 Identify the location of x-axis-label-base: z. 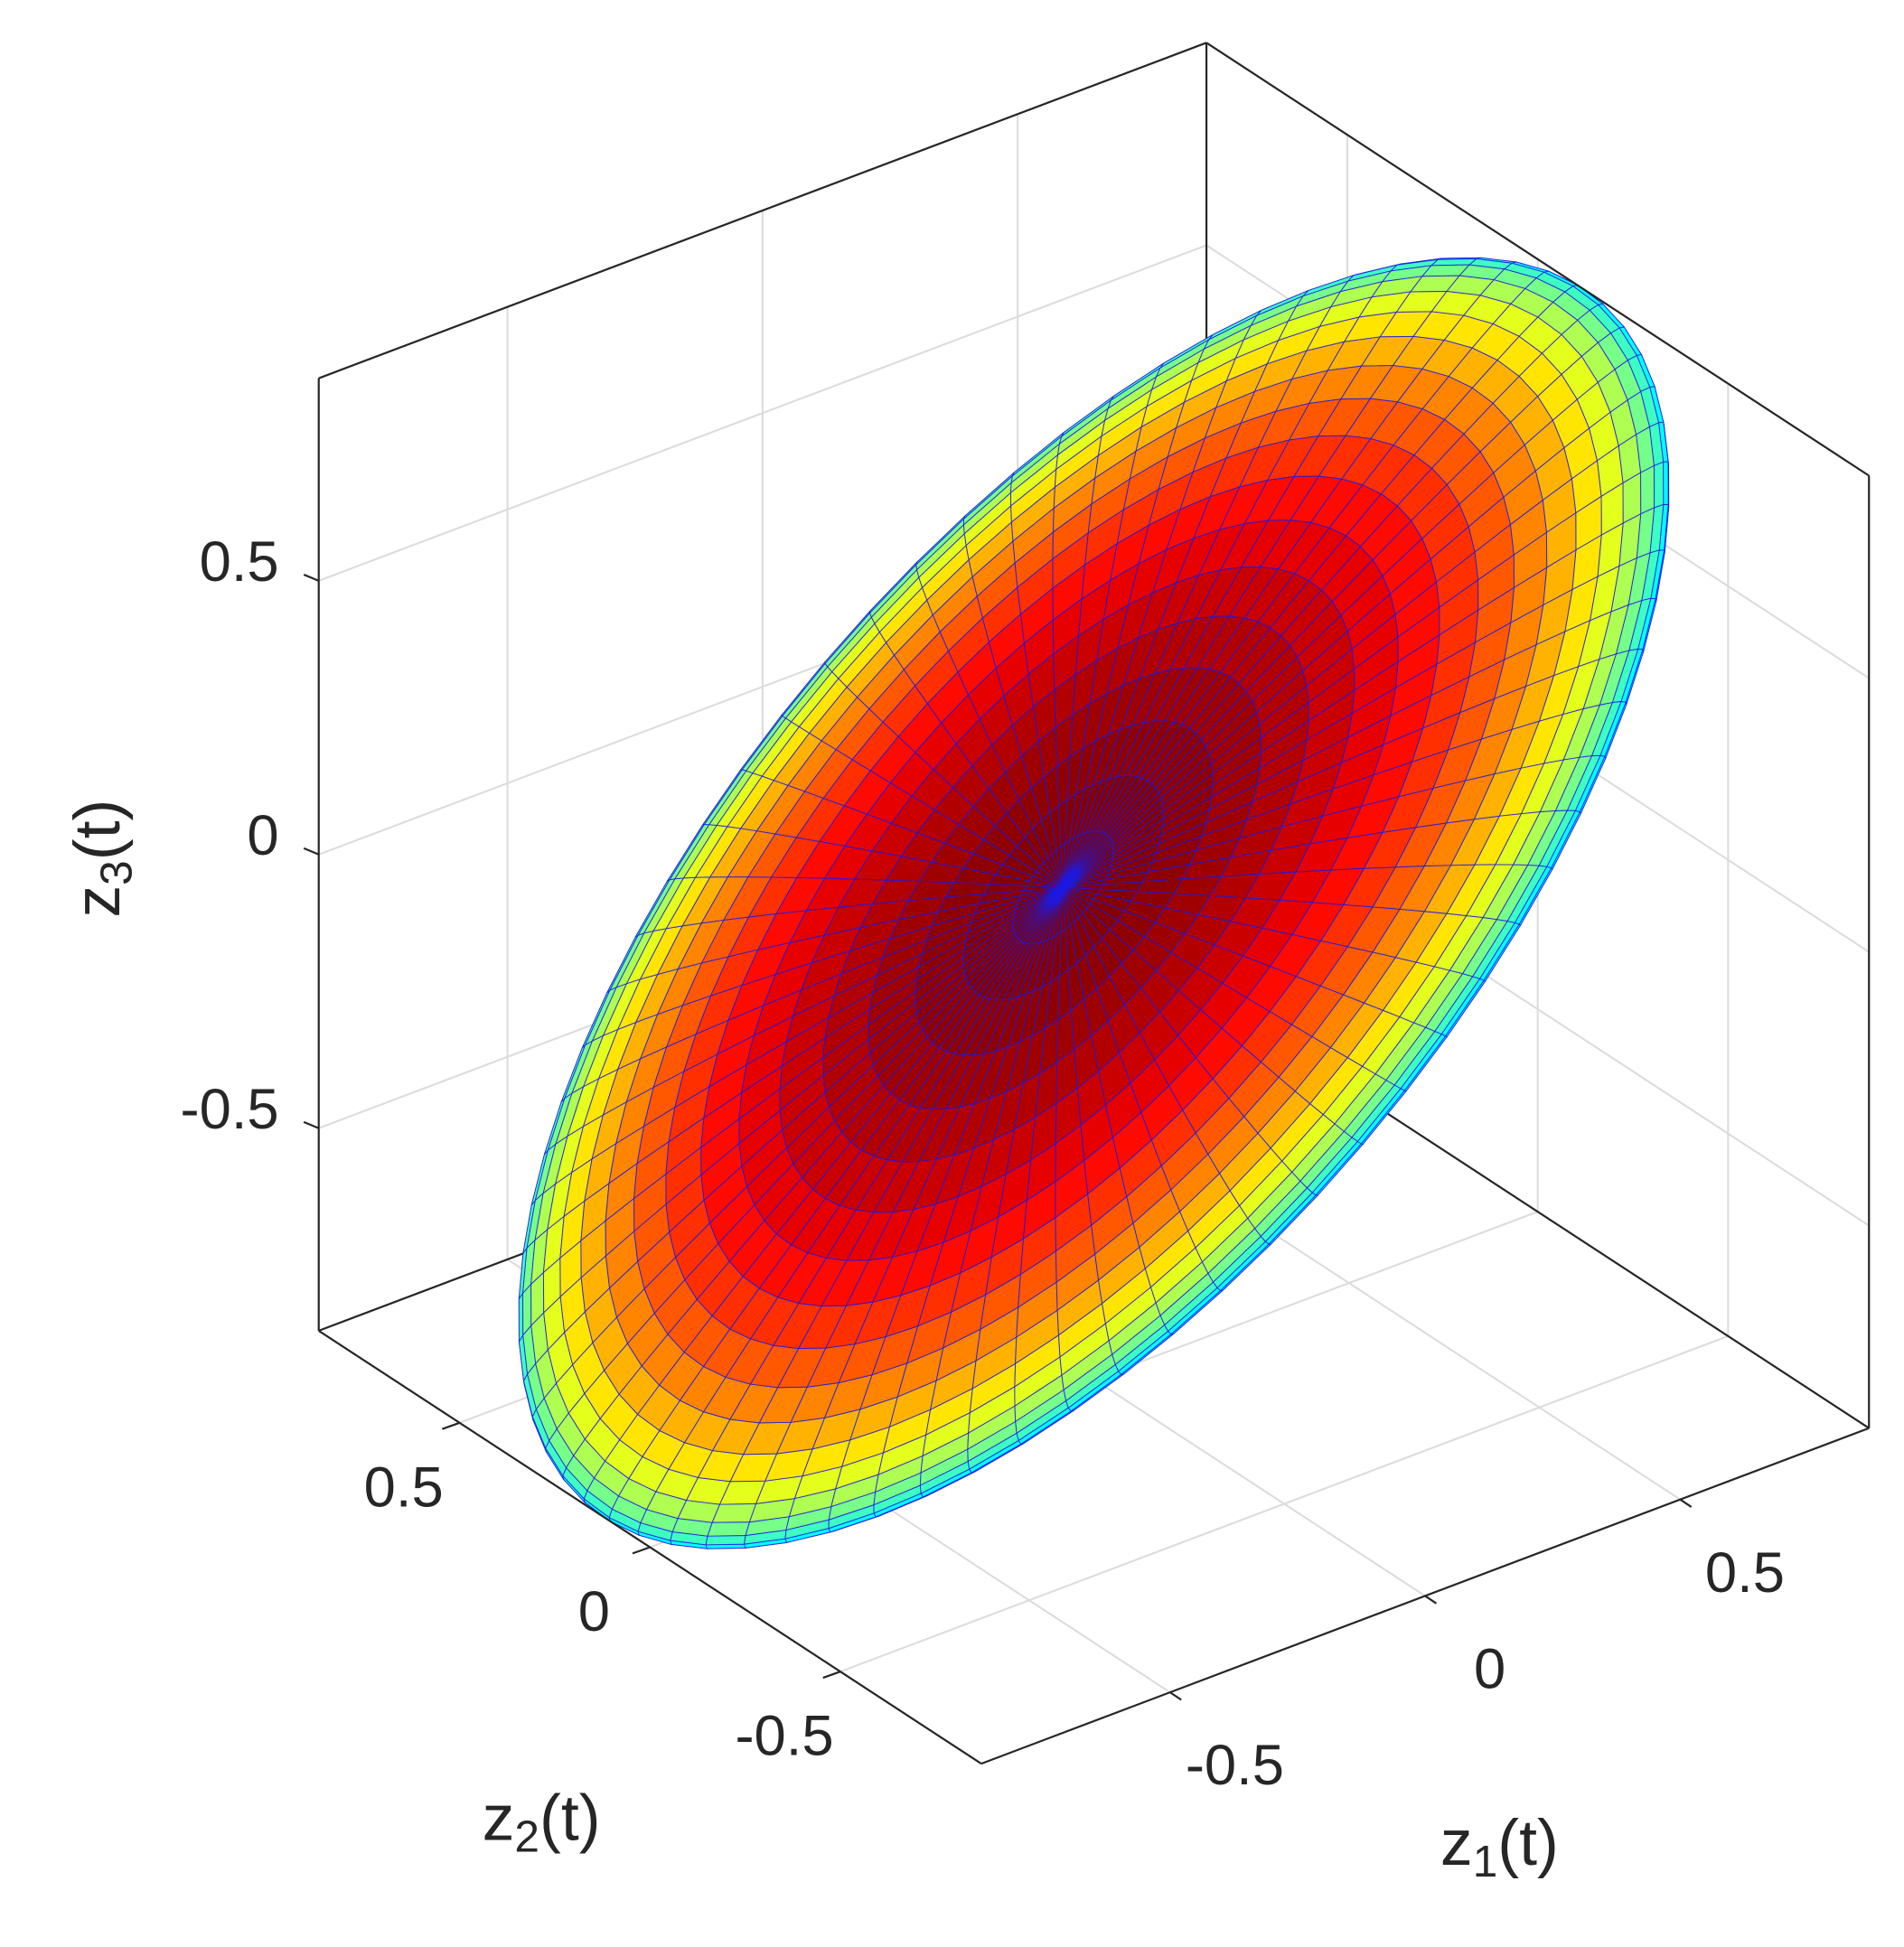
(1457, 1843).